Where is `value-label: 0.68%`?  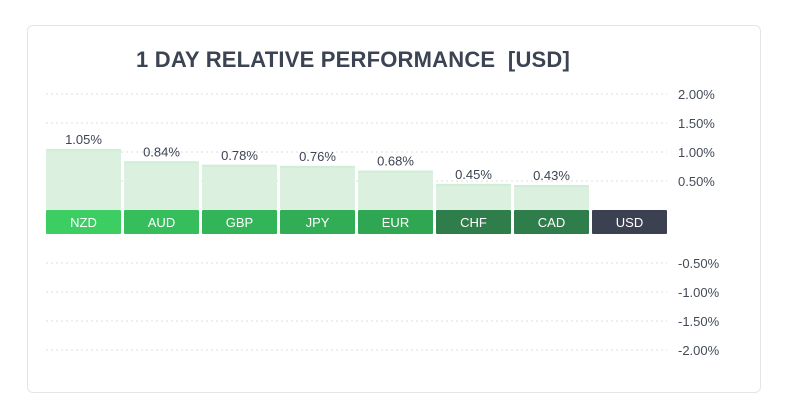
value-label: 0.68% is located at coordinates (395, 161).